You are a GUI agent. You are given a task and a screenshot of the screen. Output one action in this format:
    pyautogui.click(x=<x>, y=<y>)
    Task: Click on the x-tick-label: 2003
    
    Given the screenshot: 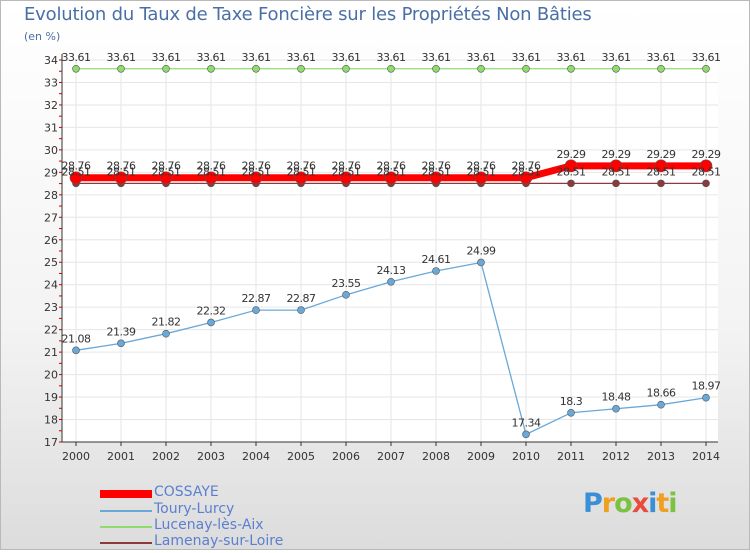 What is the action you would take?
    pyautogui.click(x=211, y=456)
    